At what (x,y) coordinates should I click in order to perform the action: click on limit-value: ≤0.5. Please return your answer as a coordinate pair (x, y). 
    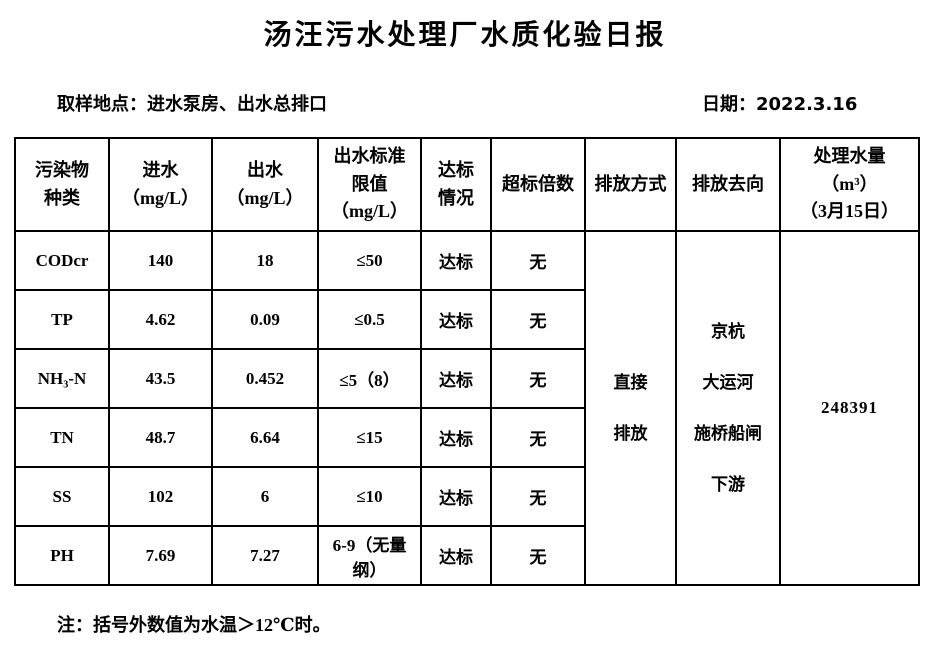
    Looking at the image, I should click on (369, 319).